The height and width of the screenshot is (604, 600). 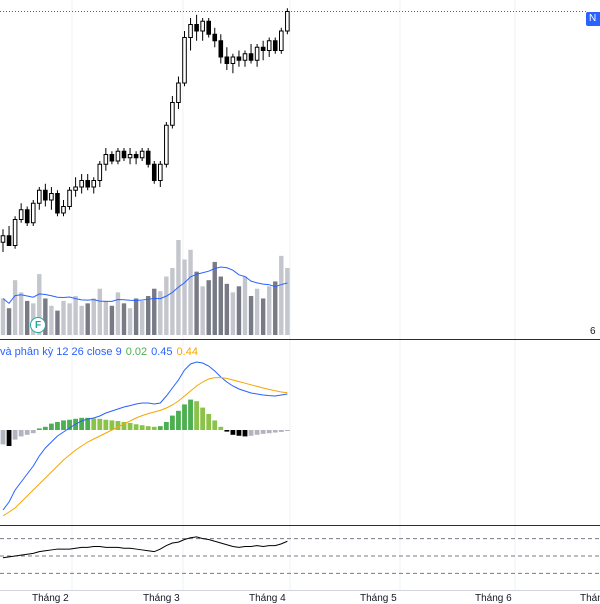 I want to click on macd-legend: và phân kỳ 12 26 close 9 0.02 0.45 0.44, so click(x=101, y=352).